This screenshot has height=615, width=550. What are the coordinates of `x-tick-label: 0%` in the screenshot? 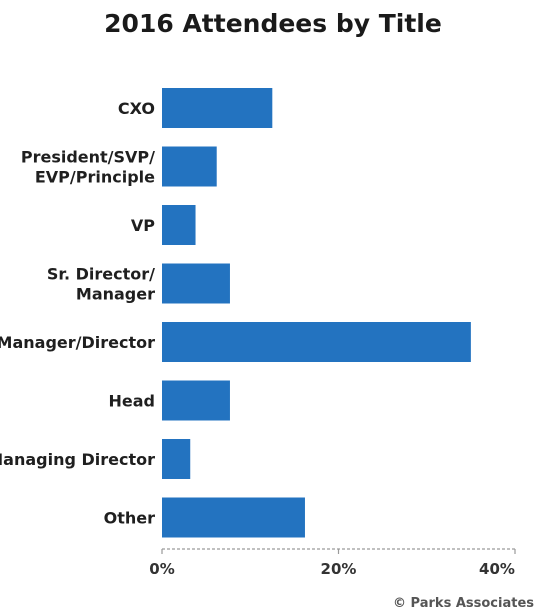 It's located at (161, 569).